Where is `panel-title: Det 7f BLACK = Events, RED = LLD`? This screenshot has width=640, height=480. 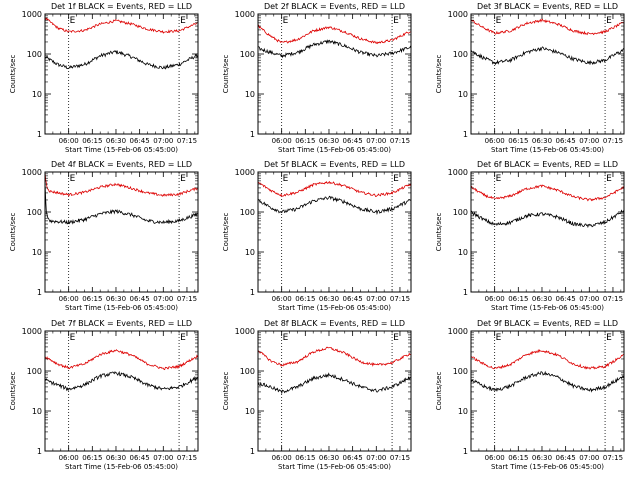 panel-title: Det 7f BLACK = Events, RED = LLD is located at coordinates (121, 323).